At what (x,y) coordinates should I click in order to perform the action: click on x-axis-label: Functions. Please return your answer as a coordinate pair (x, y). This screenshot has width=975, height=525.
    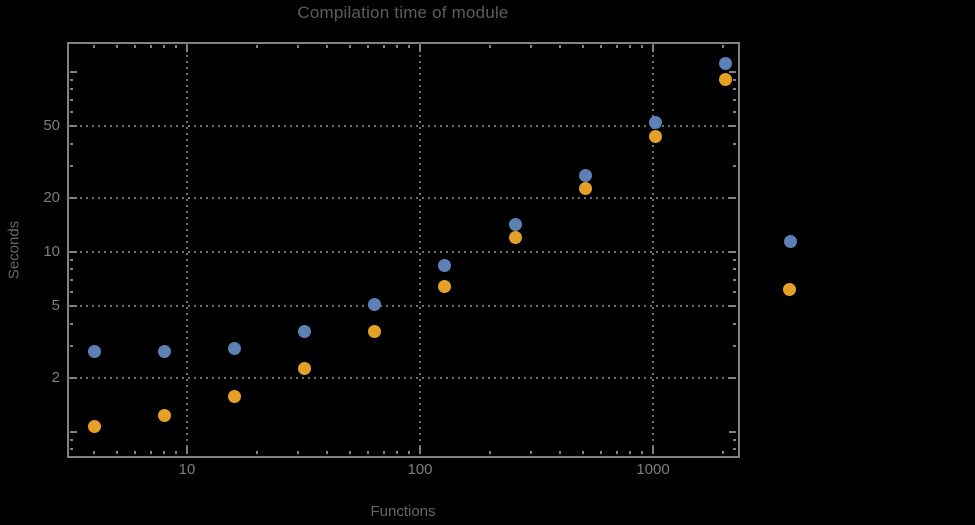
    Looking at the image, I should click on (403, 511).